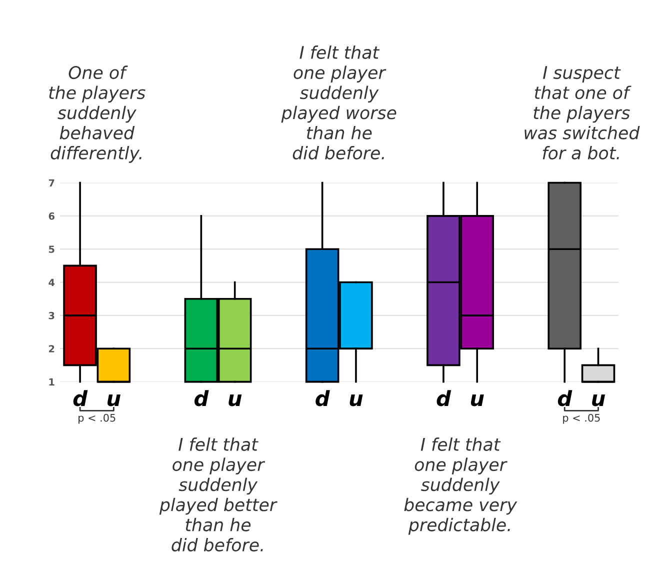 This screenshot has height=582, width=665. I want to click on y-tick-label: 7, so click(51, 182).